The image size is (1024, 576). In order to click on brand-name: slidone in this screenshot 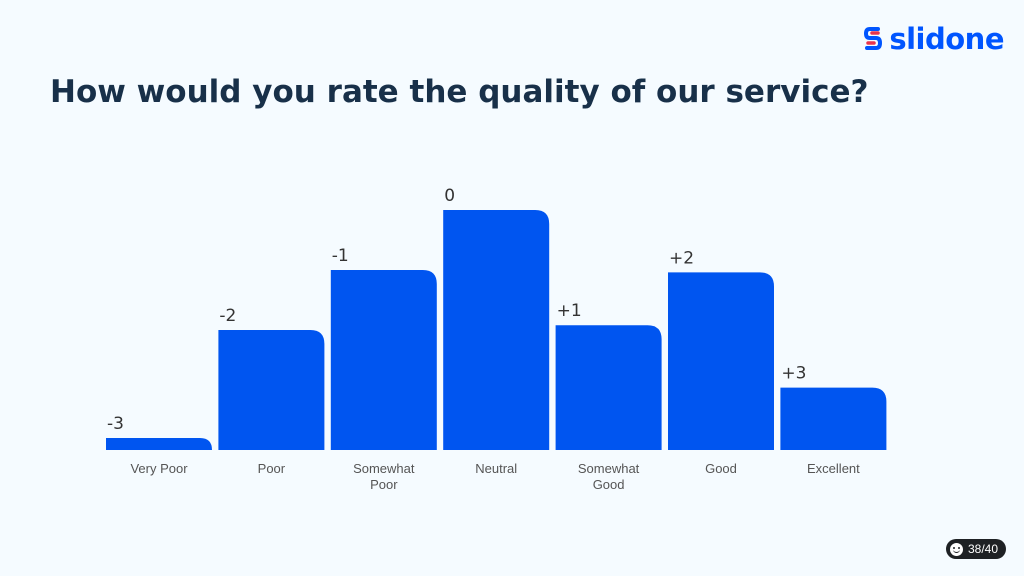, I will do `click(946, 39)`.